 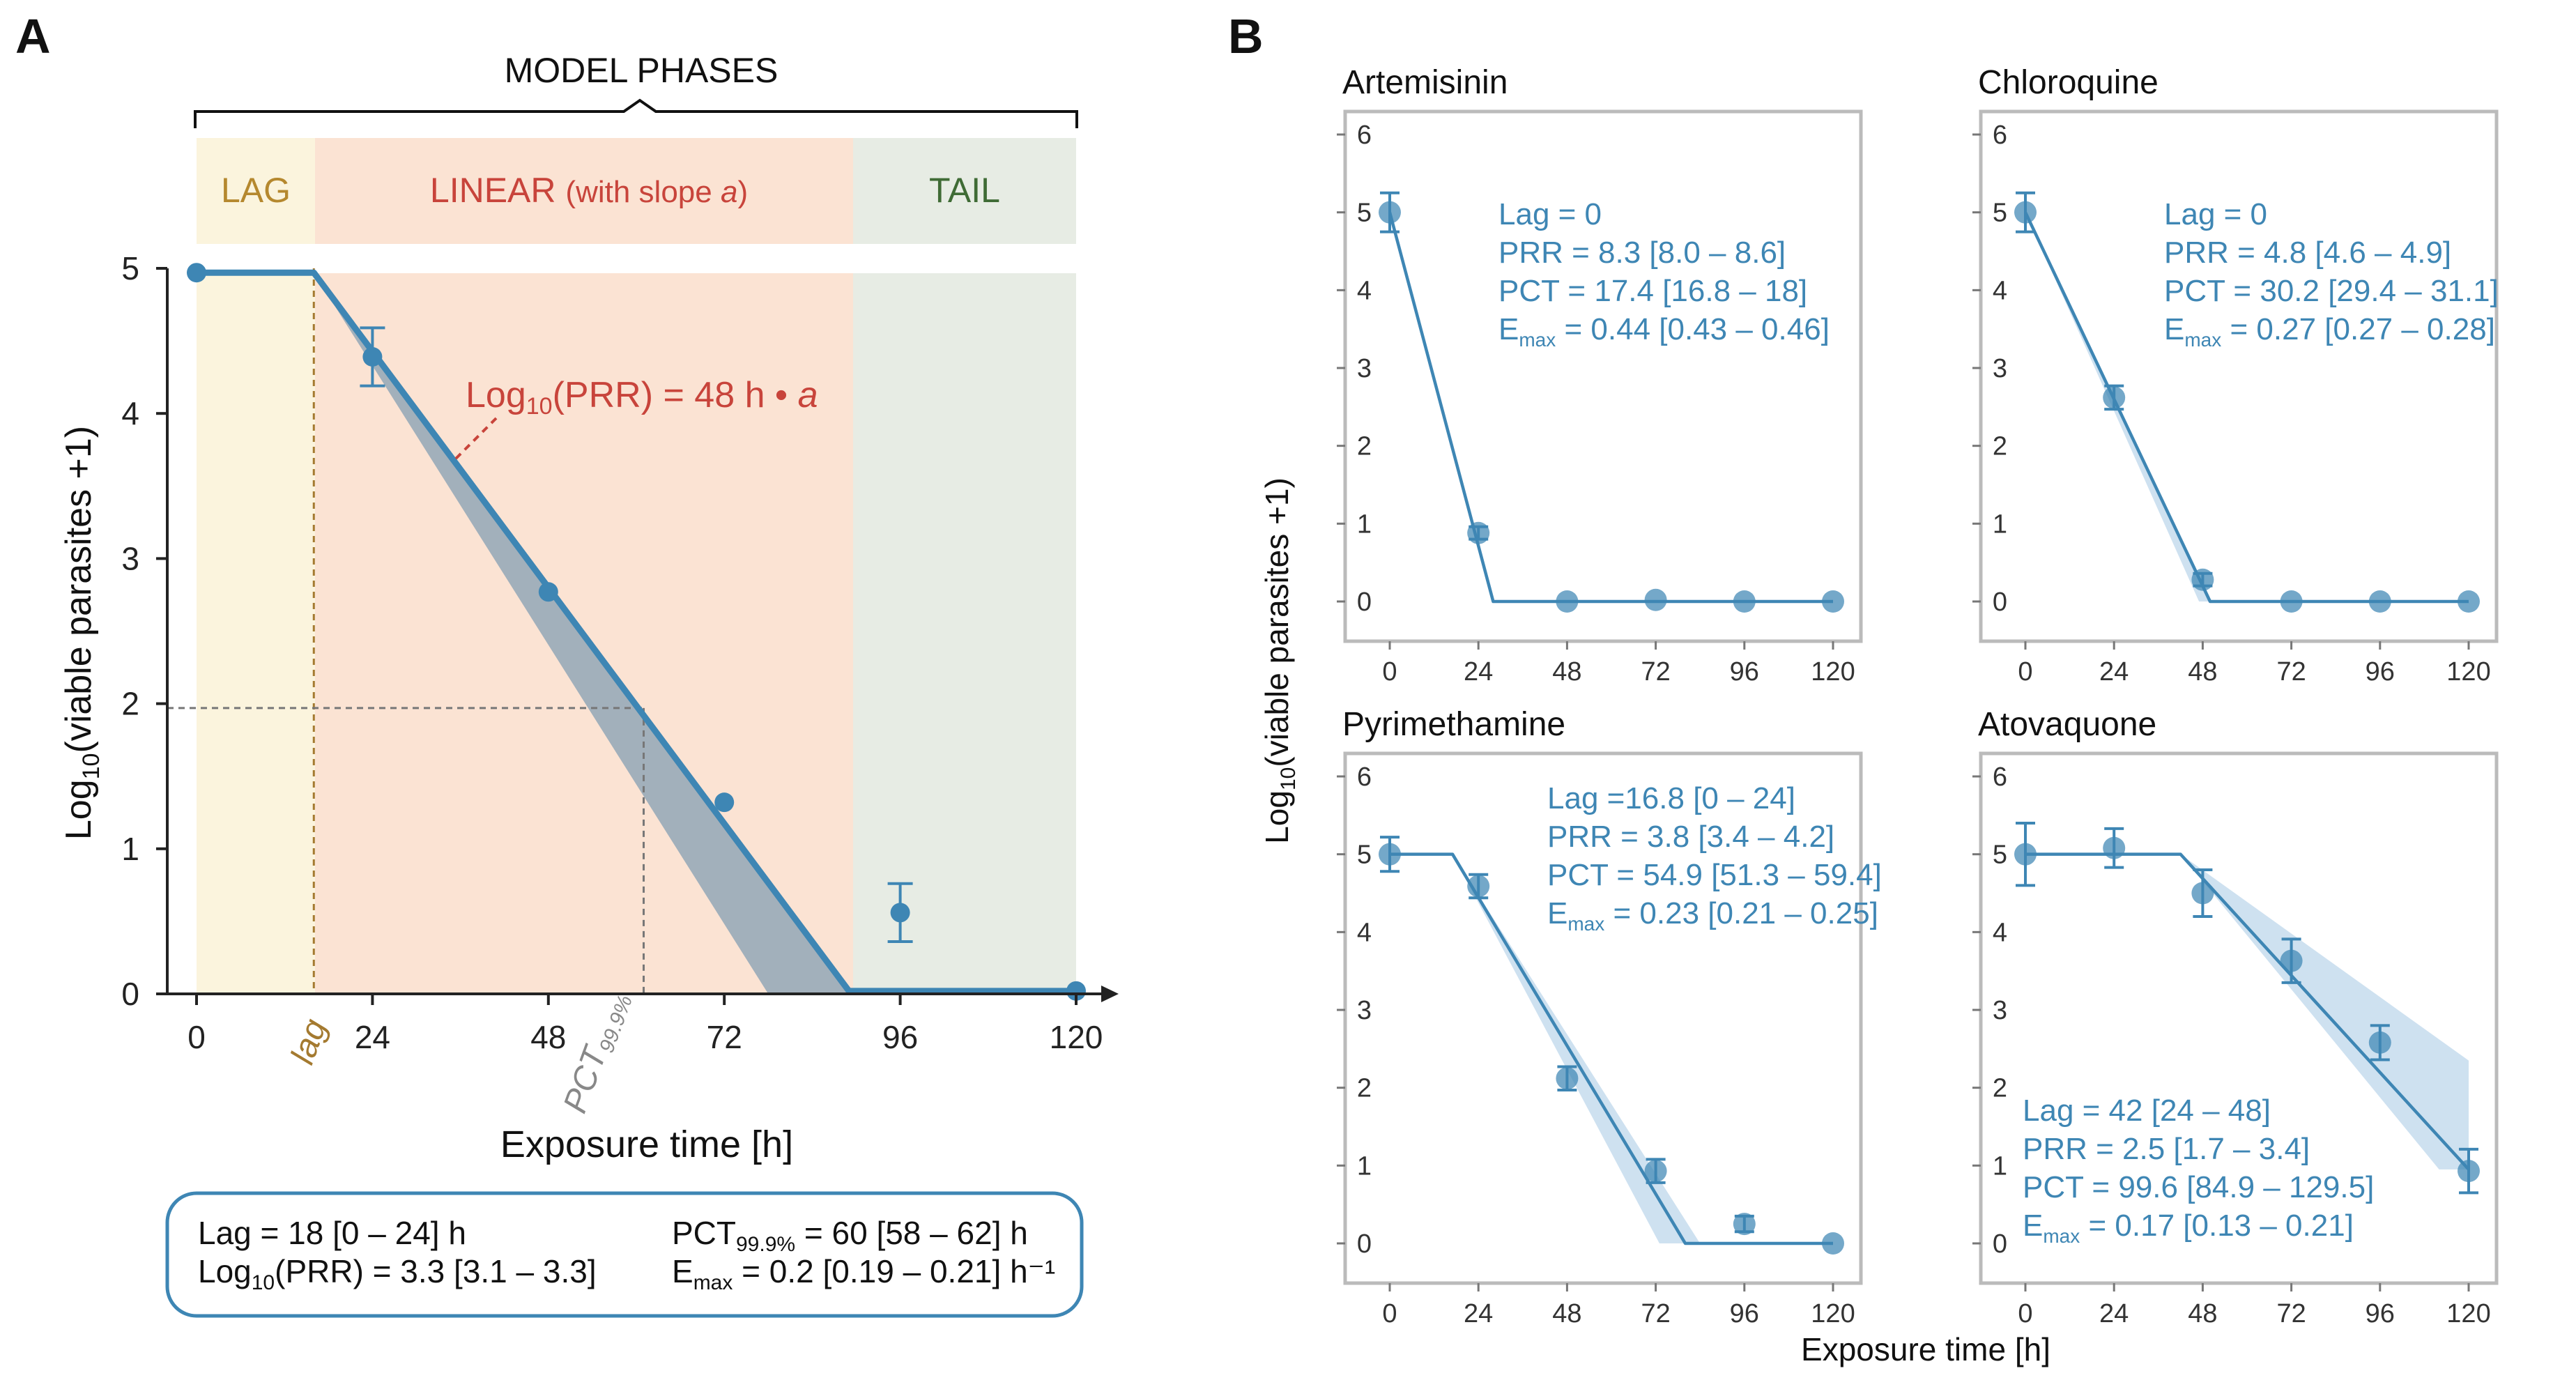 I want to click on stat-line: PCT = 99.6 [84.9 – 129.5], so click(x=2198, y=1187).